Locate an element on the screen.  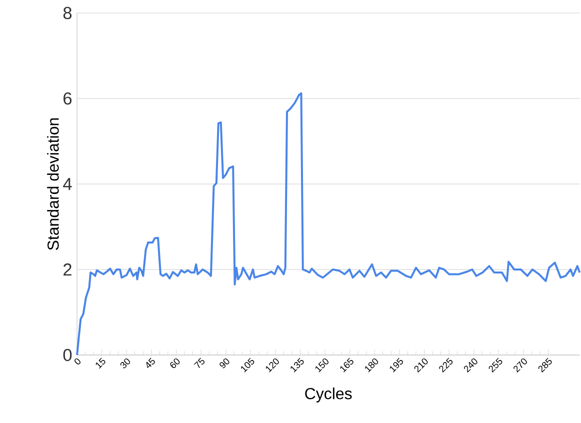
y-tick-label: 6 is located at coordinates (68, 98).